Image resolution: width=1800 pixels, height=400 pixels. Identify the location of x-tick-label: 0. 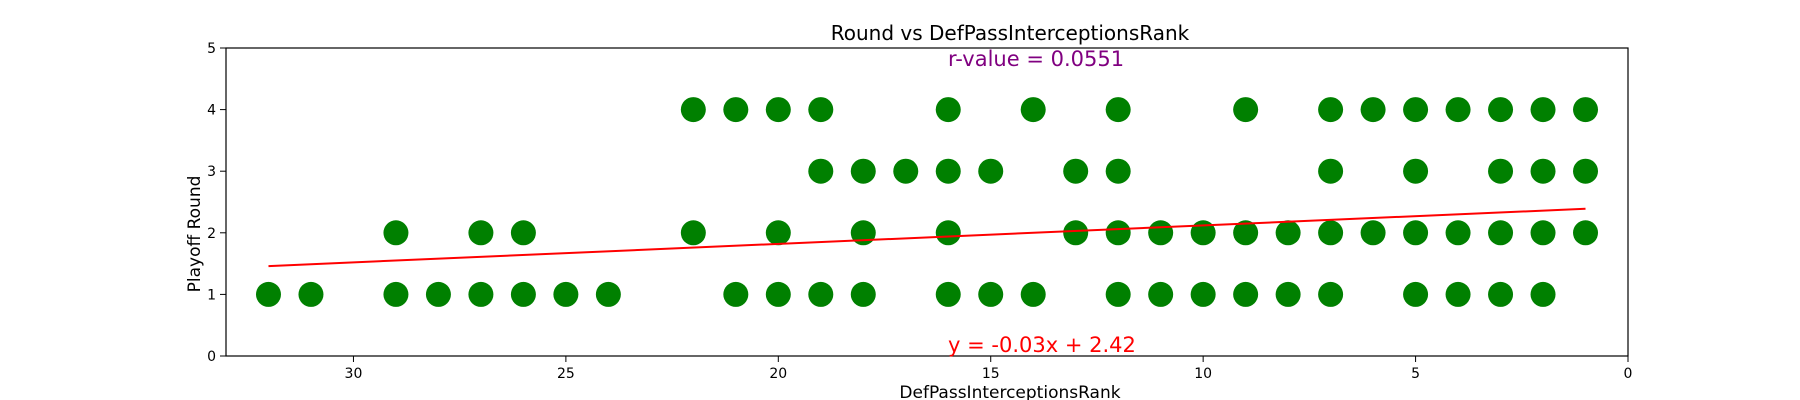
(1628, 374).